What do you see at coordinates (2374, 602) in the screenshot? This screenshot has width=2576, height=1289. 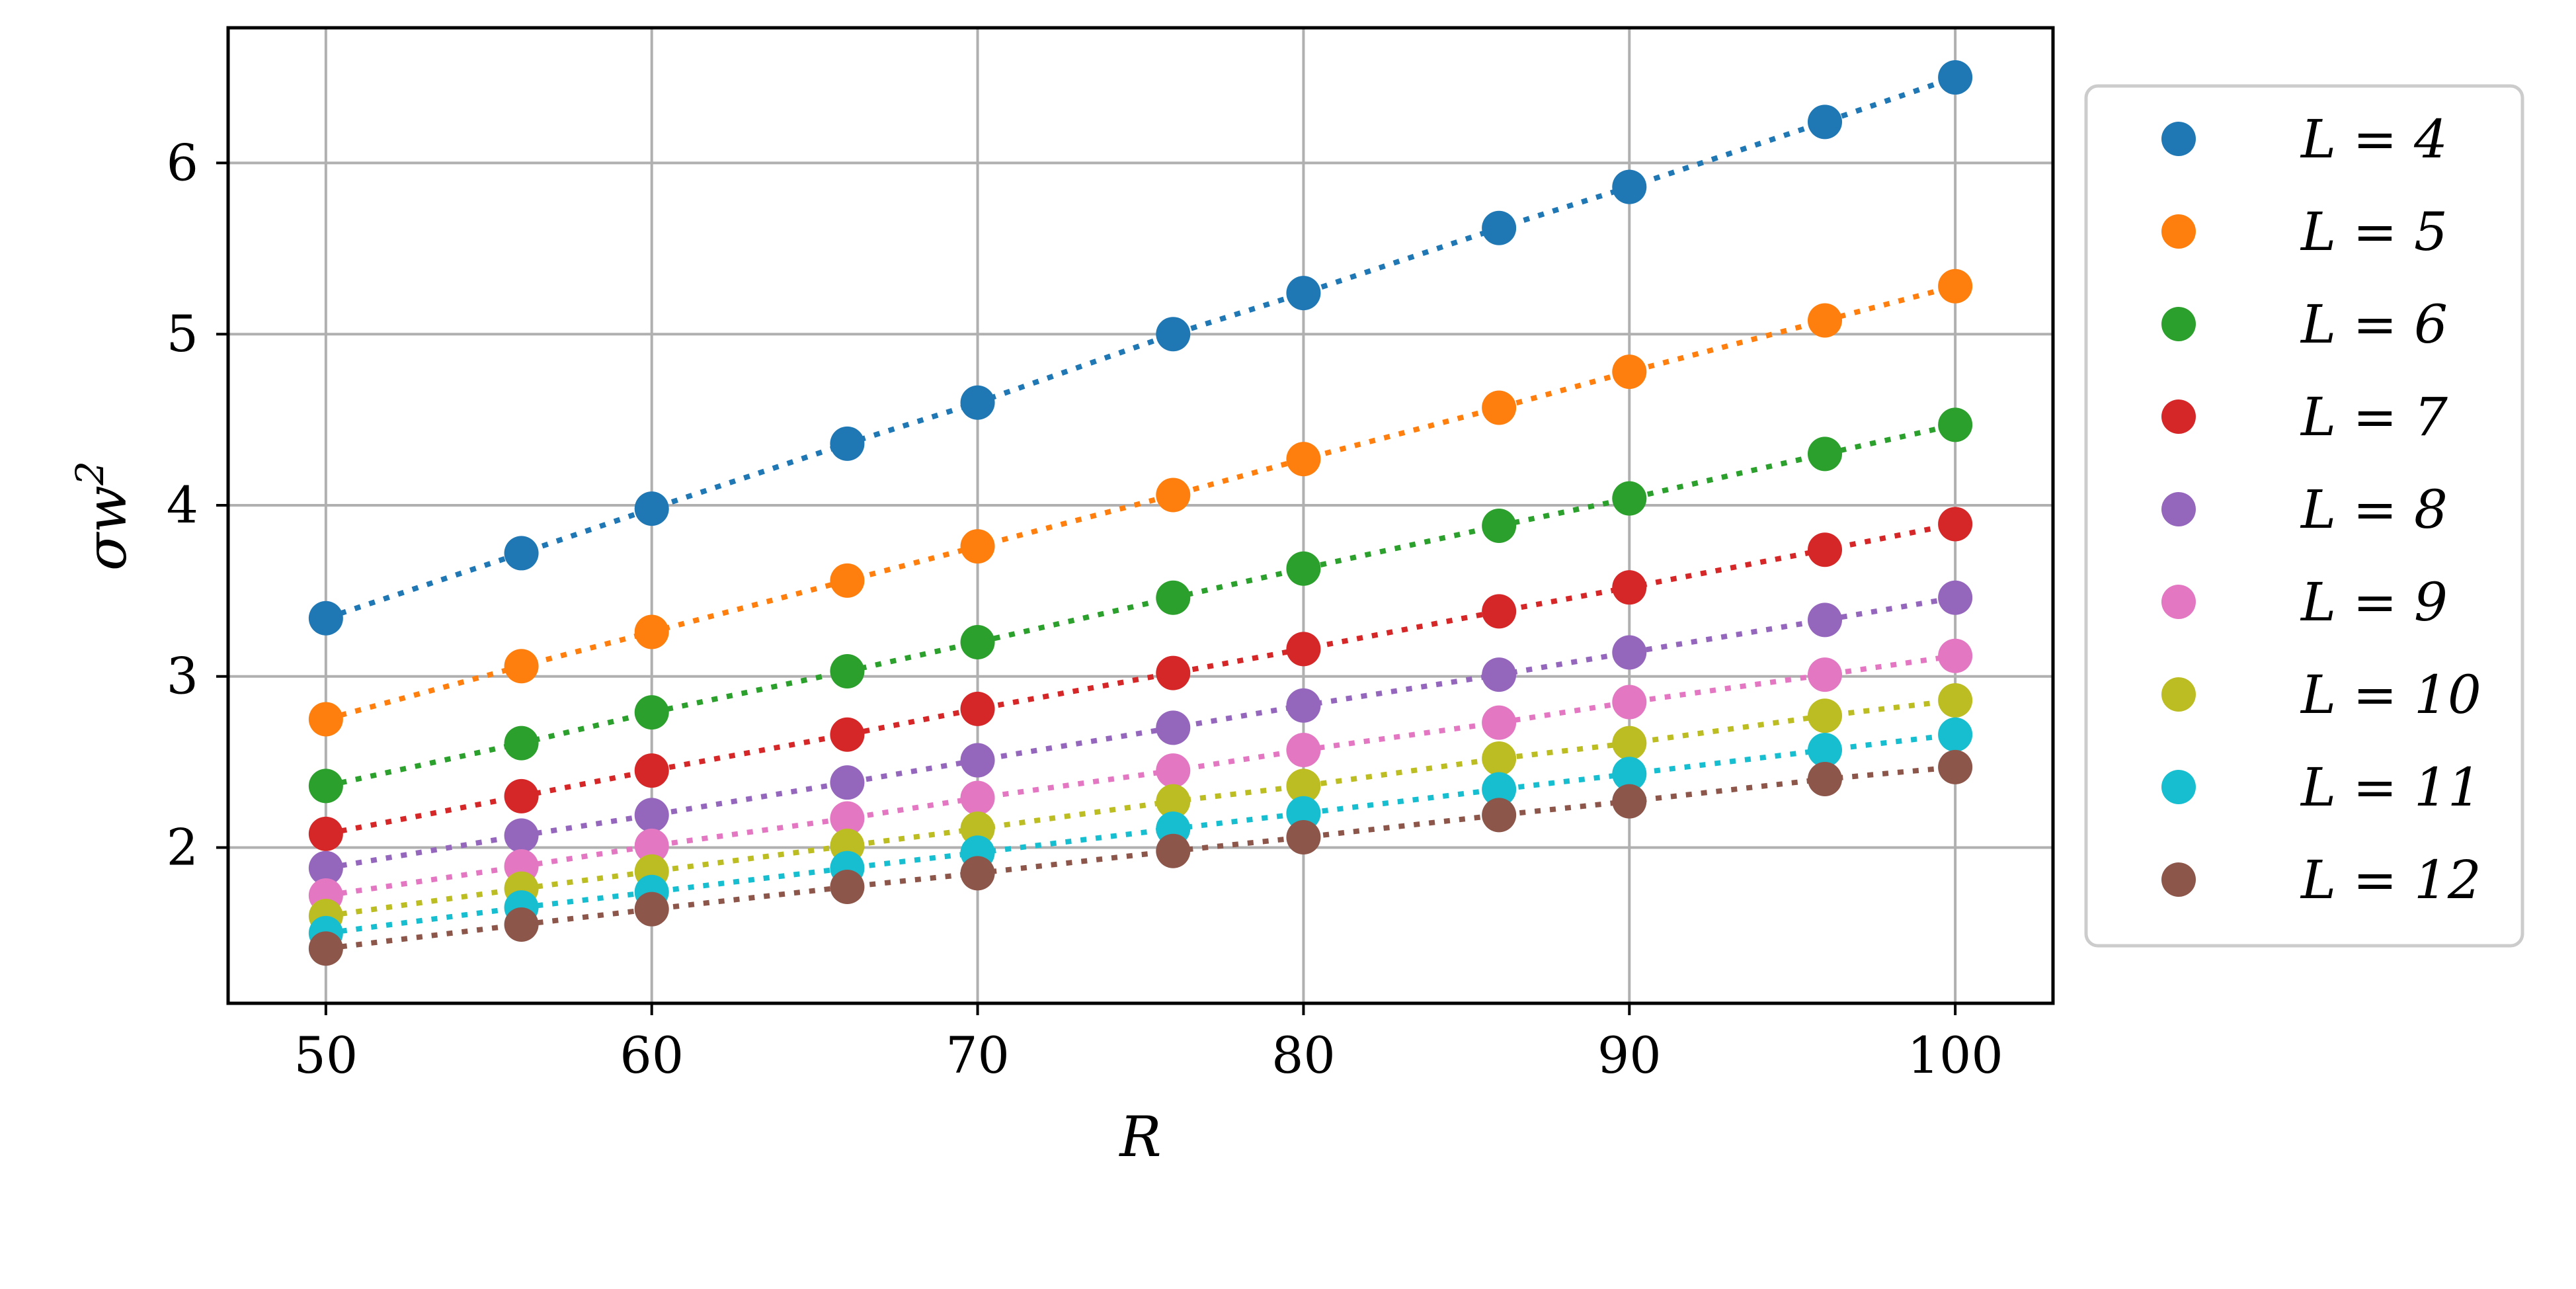 I see `legend-label: L = 9` at bounding box center [2374, 602].